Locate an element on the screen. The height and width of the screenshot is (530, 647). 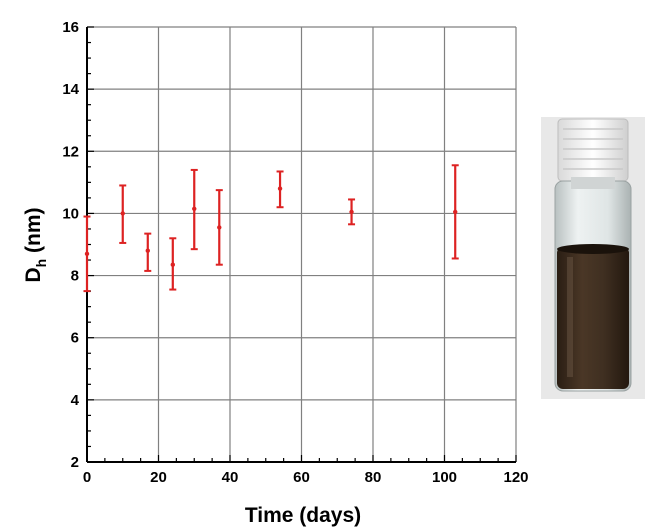
x-tick-label: 40 is located at coordinates (230, 477).